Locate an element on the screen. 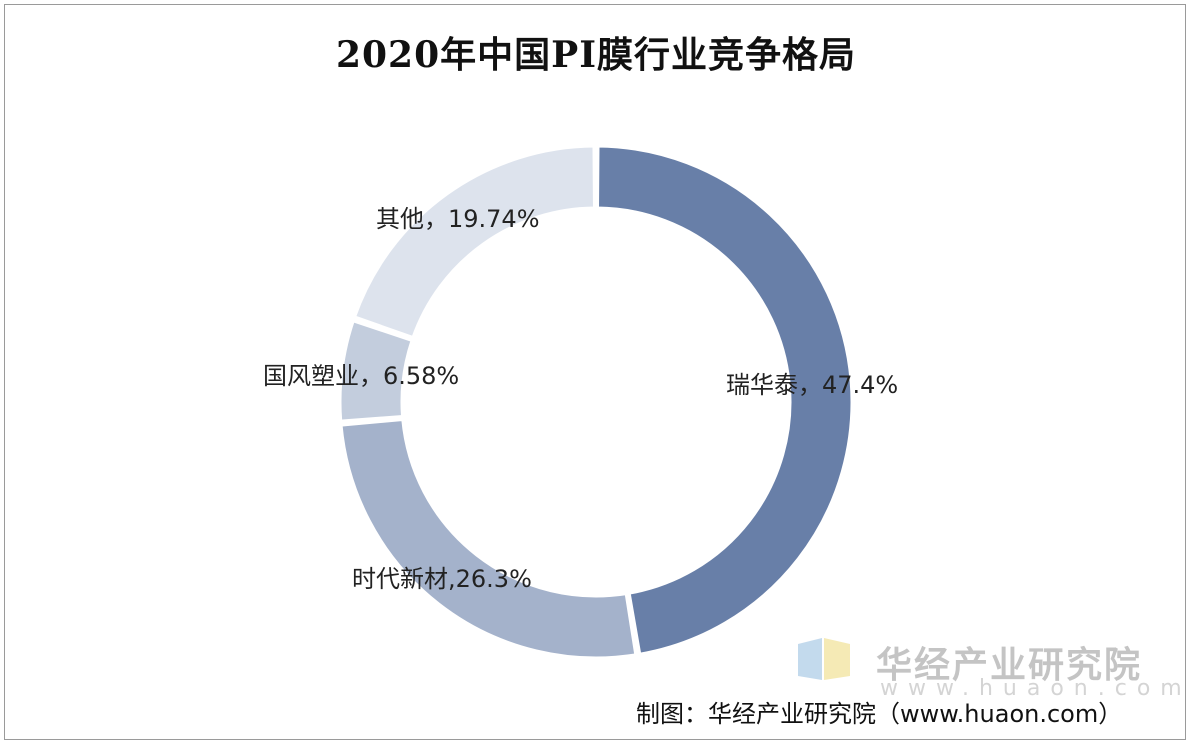 This screenshot has height=746, width=1192. slice-guofeng-suye is located at coordinates (376, 370).